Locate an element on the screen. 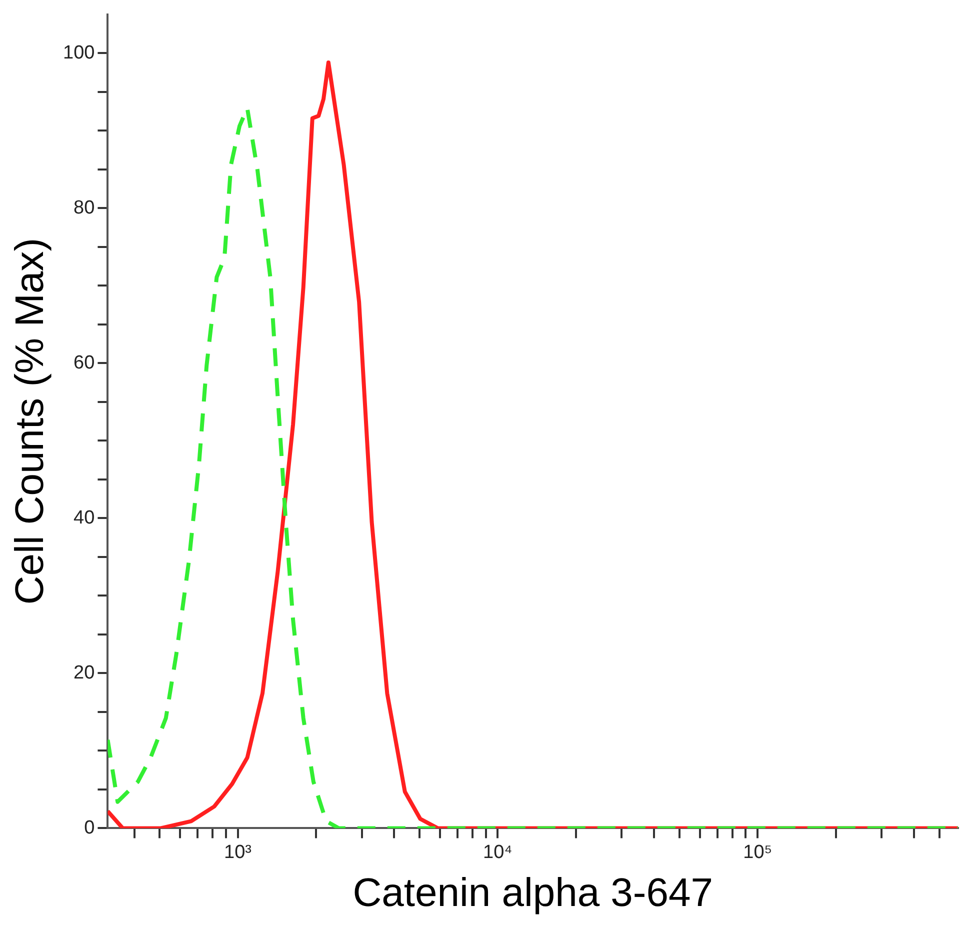  y-tick-label: 40 is located at coordinates (84, 517).